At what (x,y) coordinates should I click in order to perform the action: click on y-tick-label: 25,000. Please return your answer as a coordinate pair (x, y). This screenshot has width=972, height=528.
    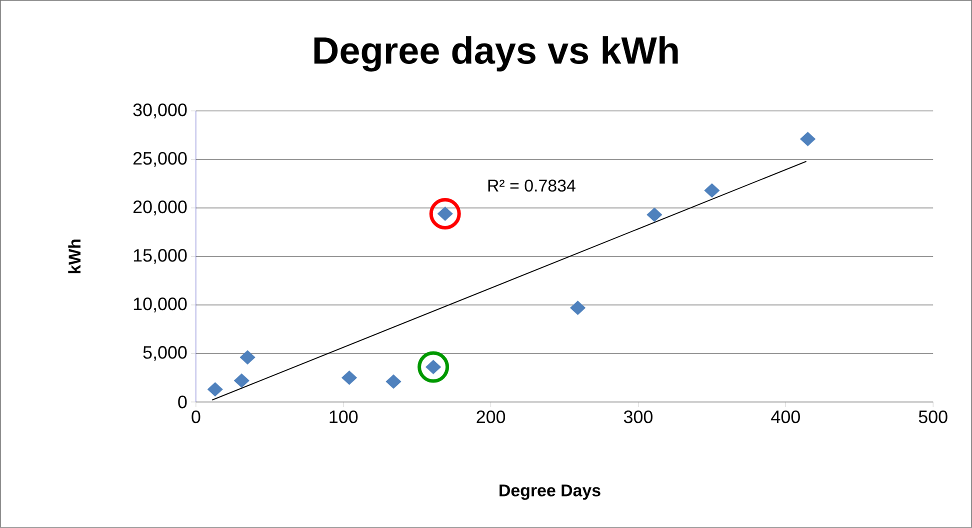
    Looking at the image, I should click on (160, 159).